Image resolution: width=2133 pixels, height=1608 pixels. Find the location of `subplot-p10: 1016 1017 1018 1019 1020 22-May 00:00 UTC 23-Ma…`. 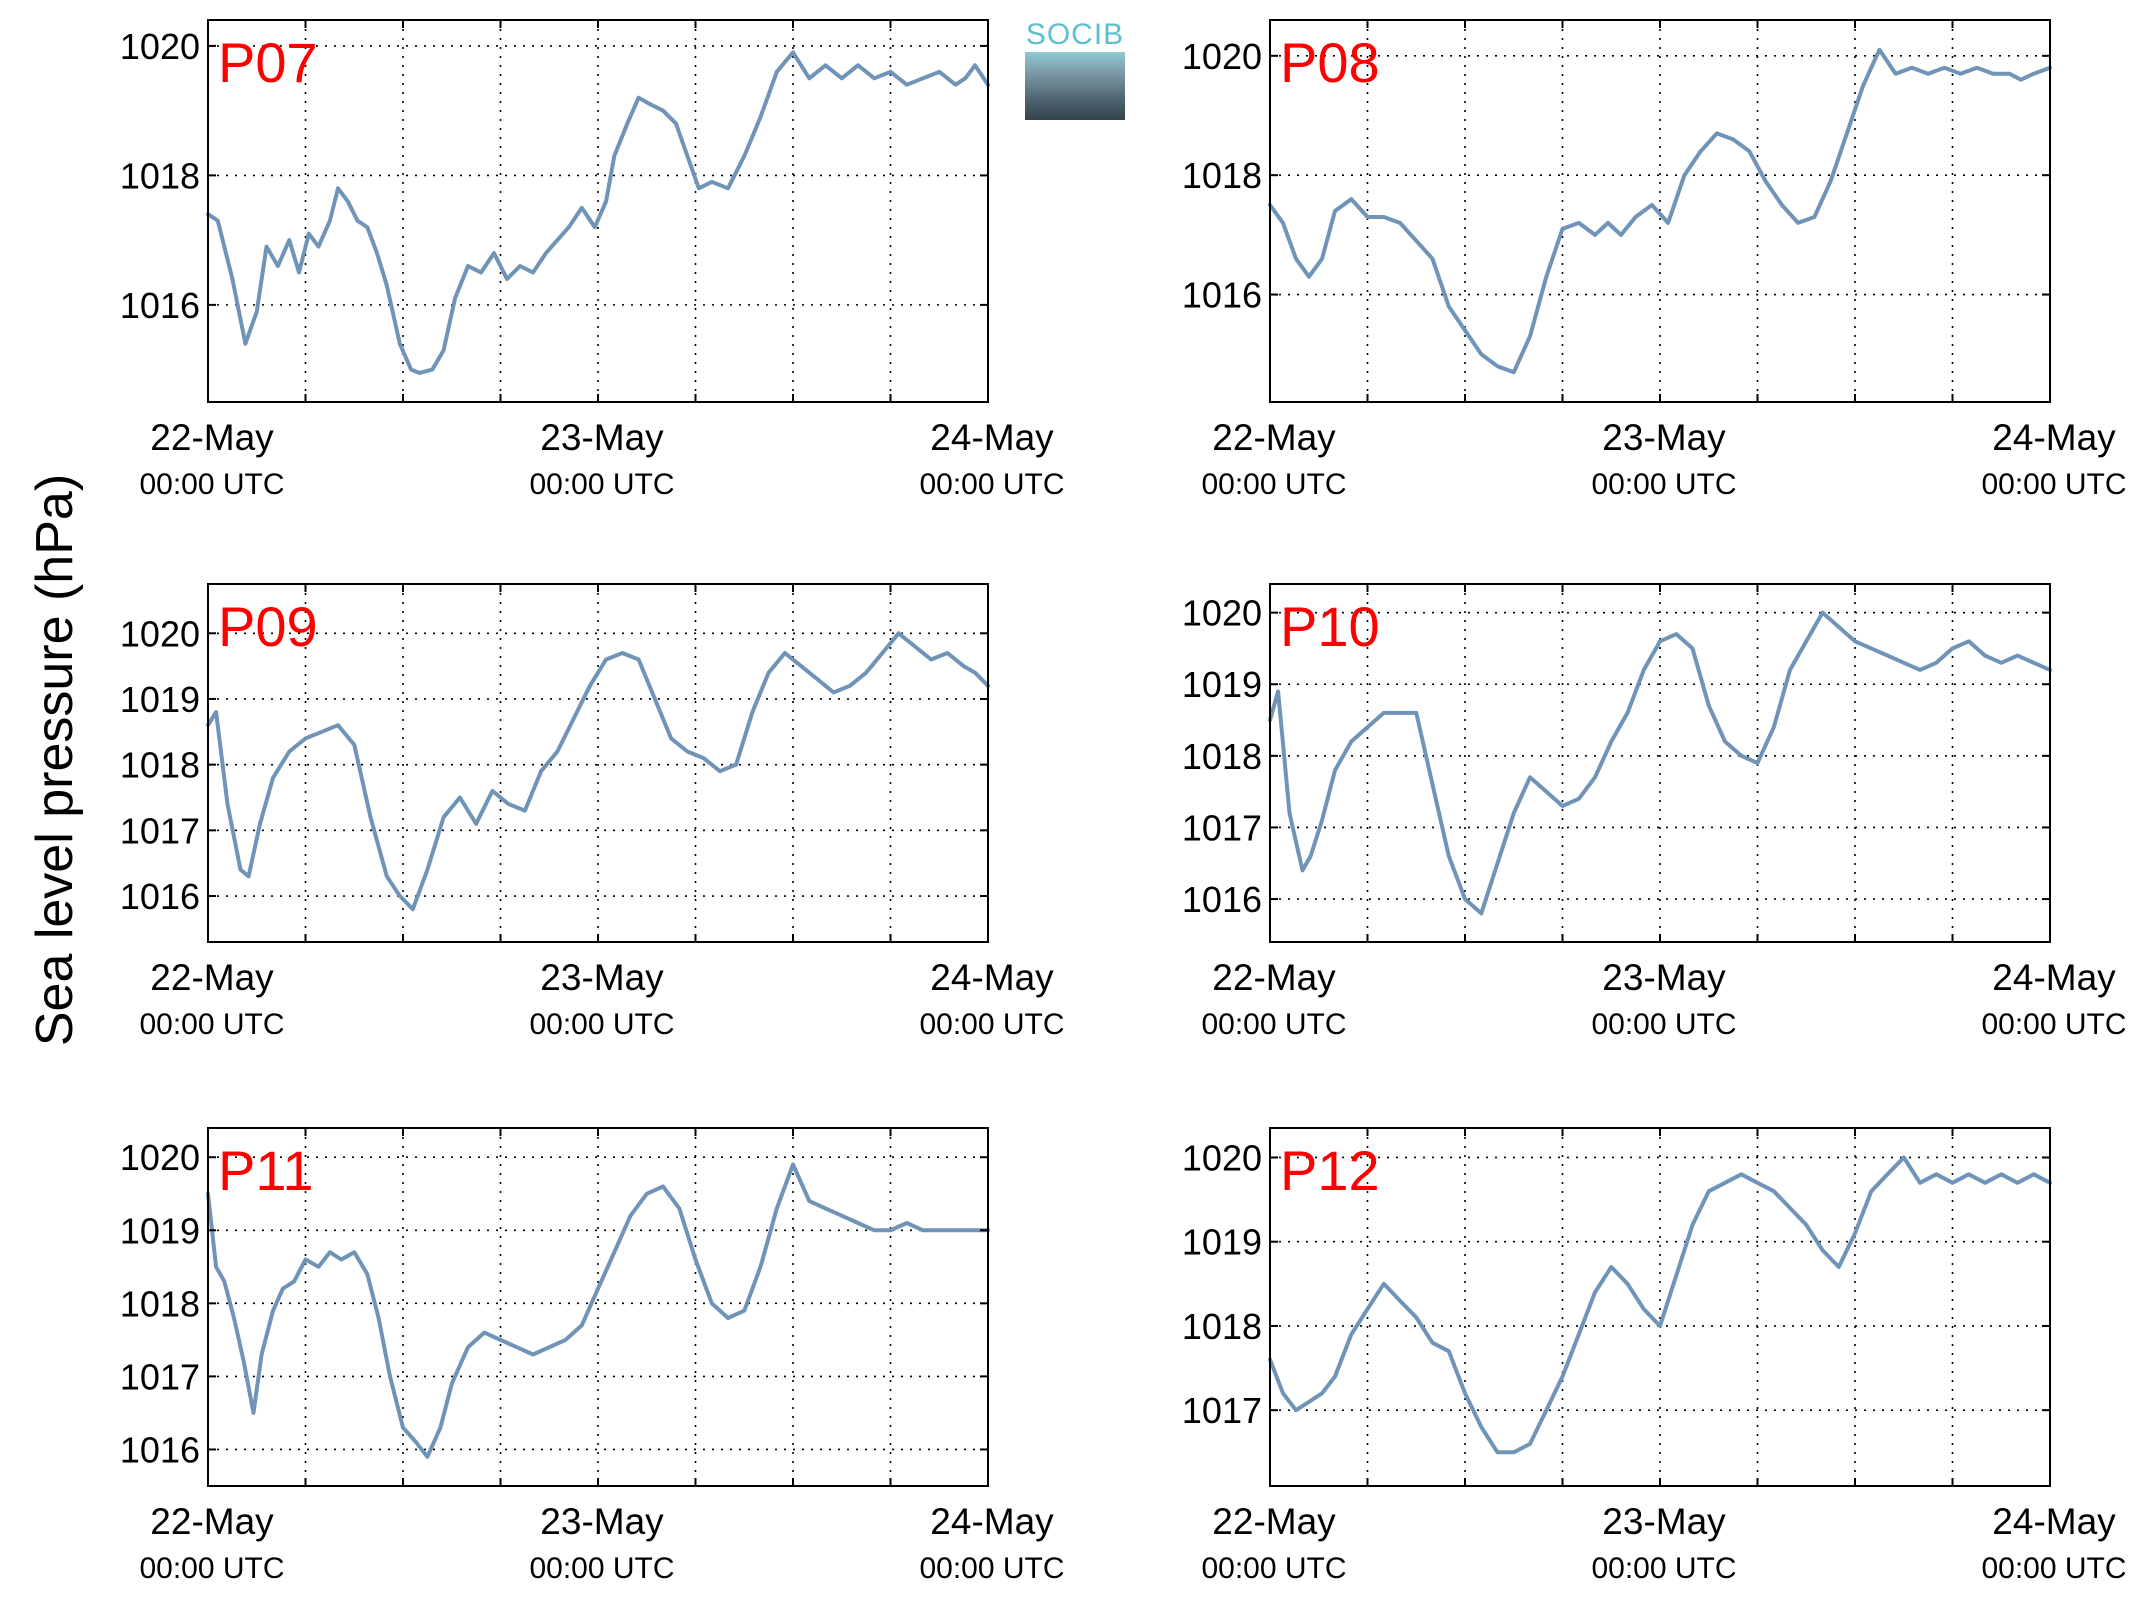

subplot-p10: 1016 1017 1018 1019 1020 22-May 00:00 UTC 23-Ma… is located at coordinates (1654, 812).